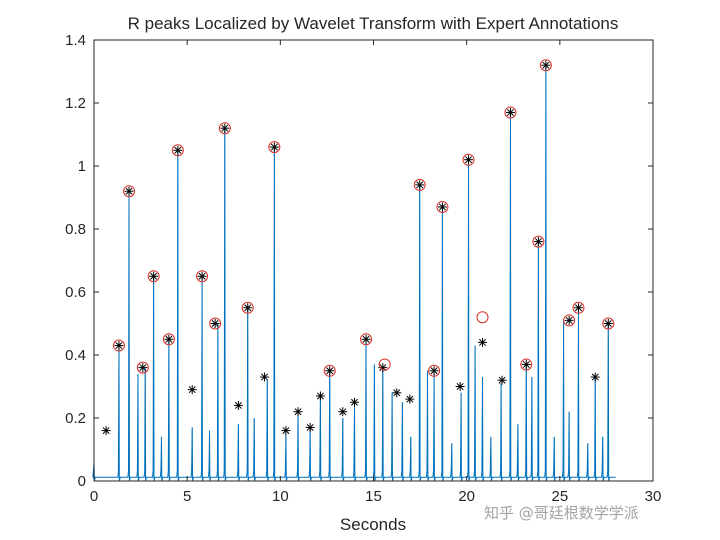 This screenshot has height=540, width=720. What do you see at coordinates (82, 481) in the screenshot?
I see `y-tick-label-0: 0` at bounding box center [82, 481].